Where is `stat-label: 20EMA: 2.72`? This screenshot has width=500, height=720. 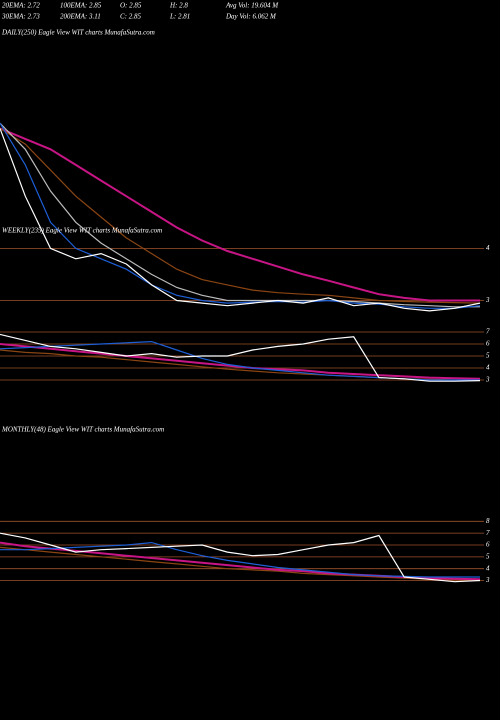
stat-label: 20EMA: 2.72 is located at coordinates (21, 6).